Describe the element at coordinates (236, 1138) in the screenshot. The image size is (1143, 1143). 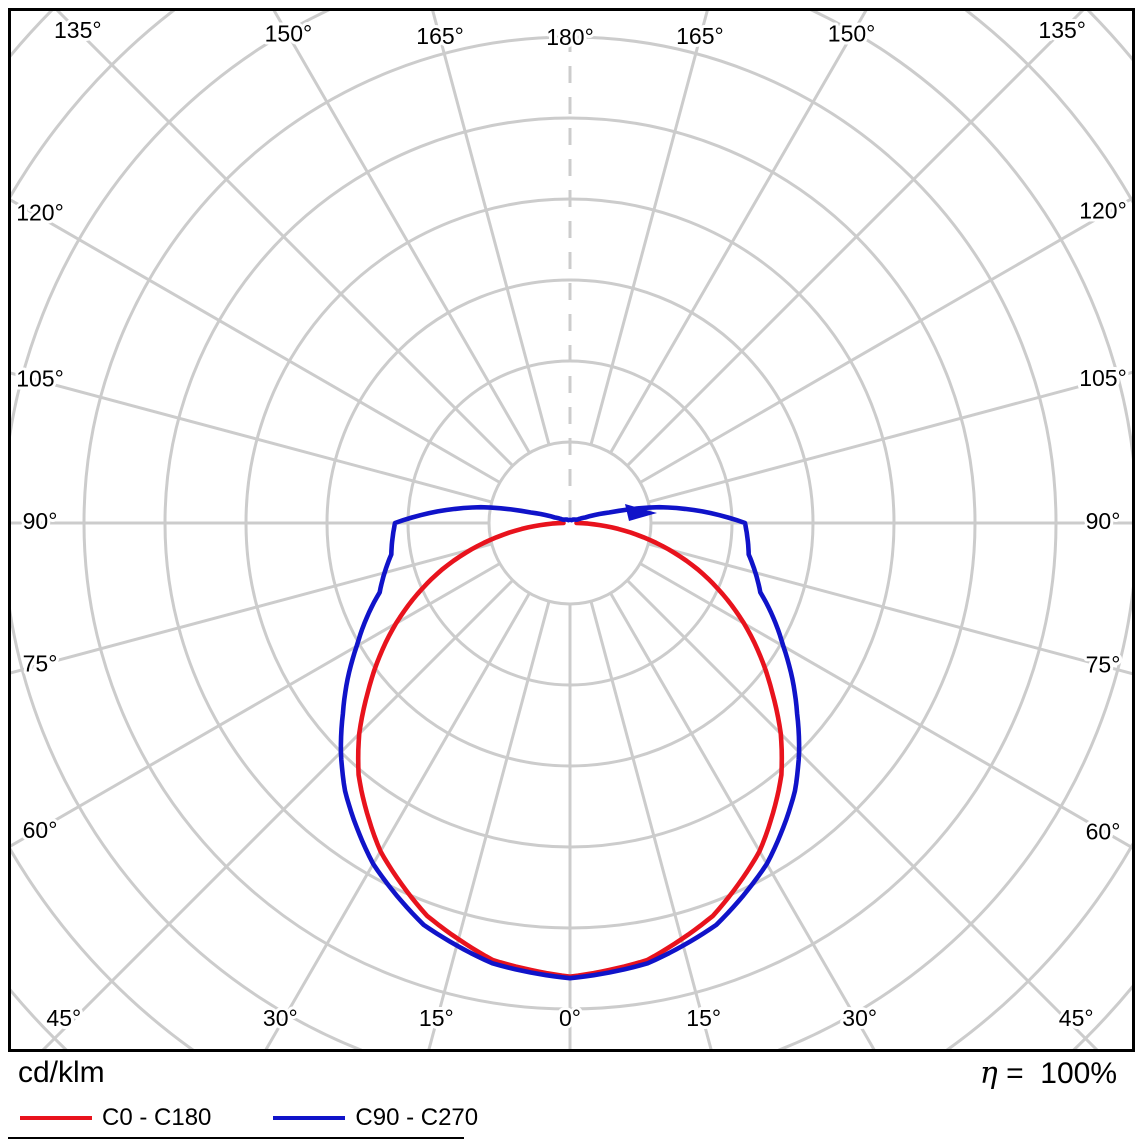
I see `legend-underline` at that location.